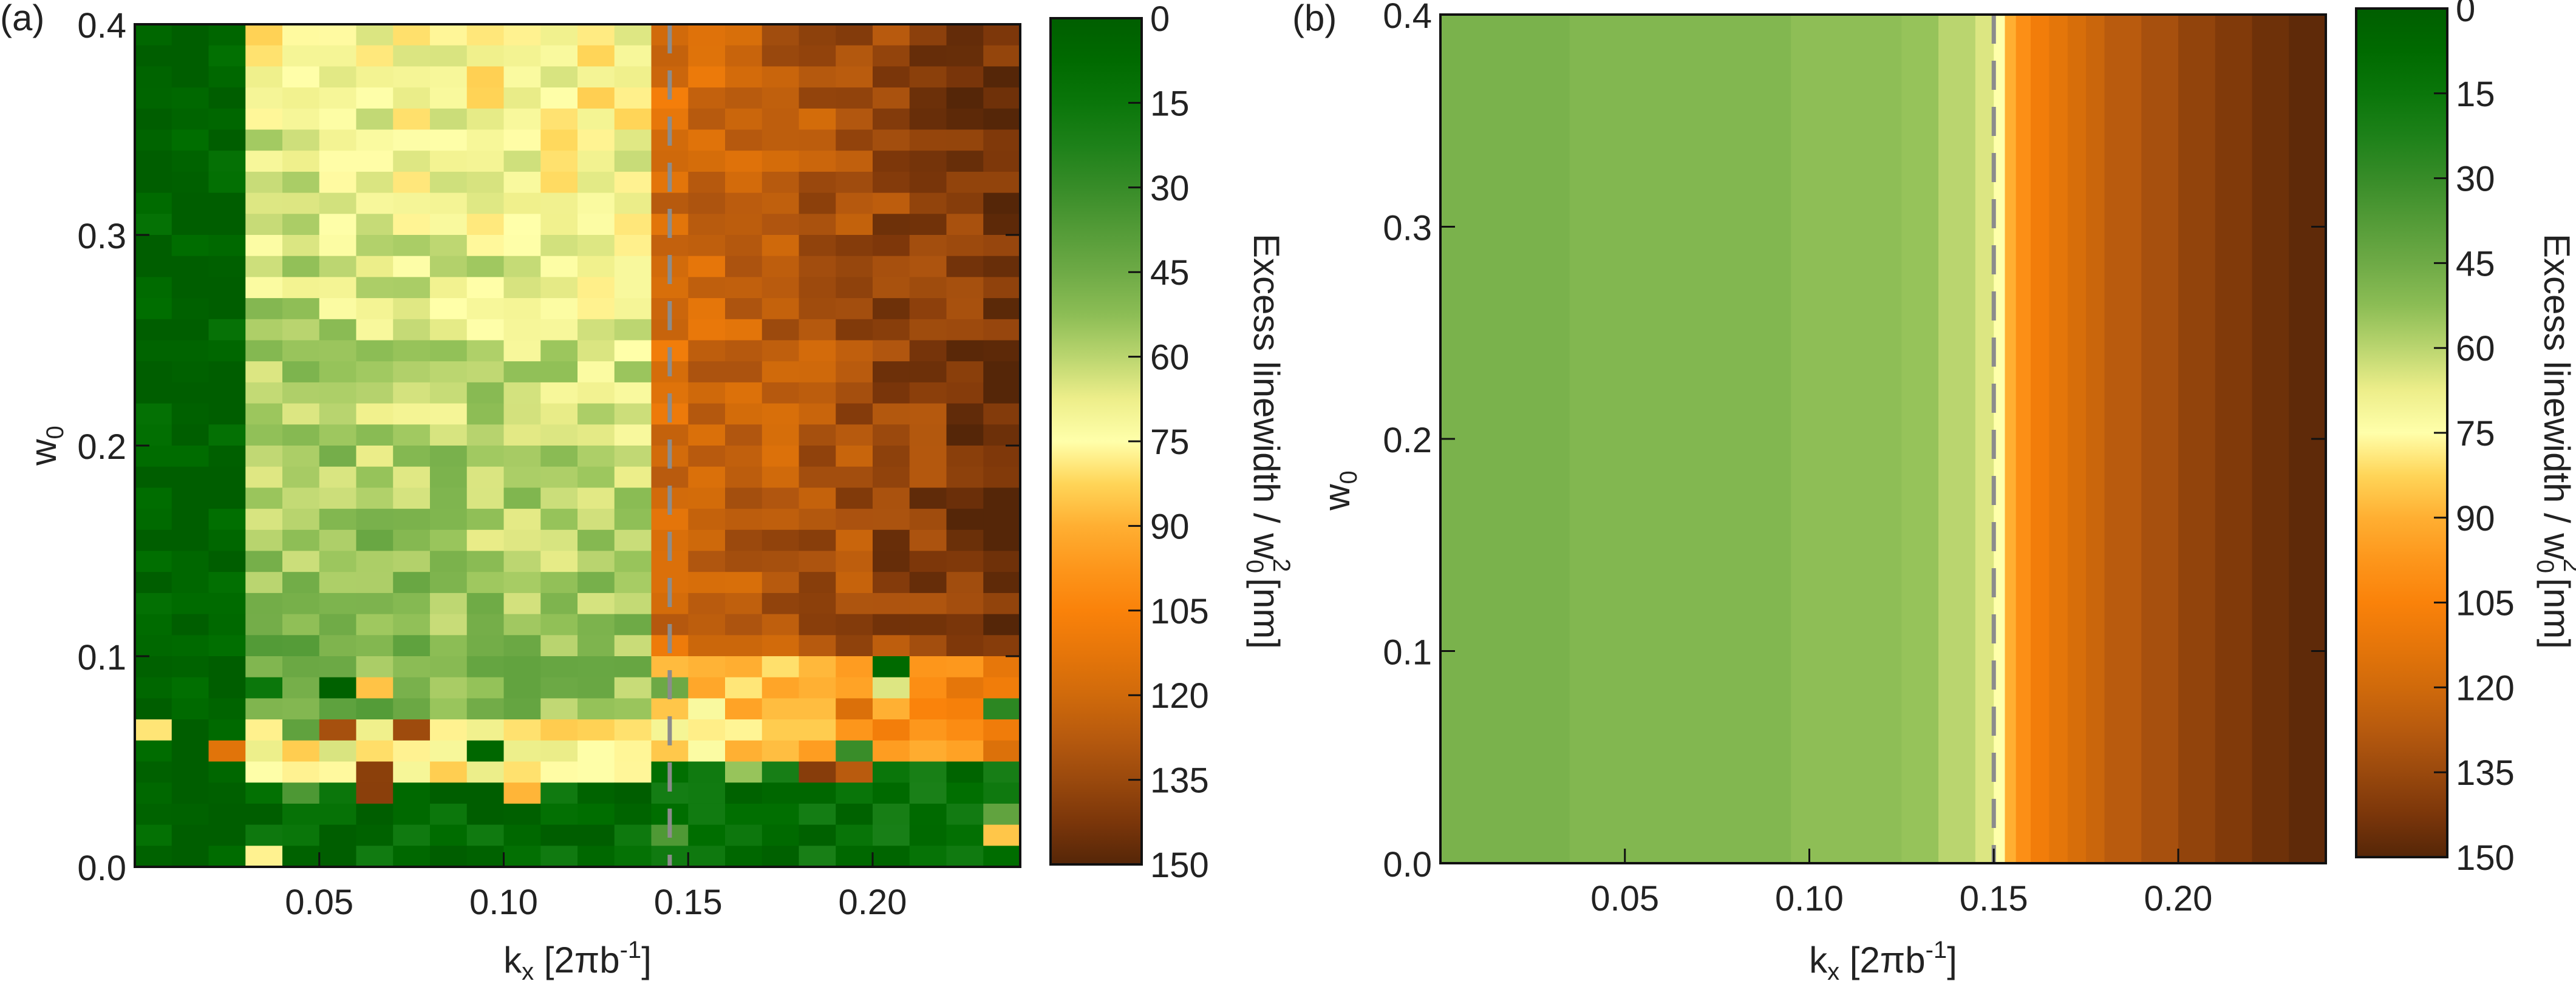 This screenshot has width=2576, height=984. What do you see at coordinates (1170, 189) in the screenshot?
I see `cbar-a-tick-label-2: 30` at bounding box center [1170, 189].